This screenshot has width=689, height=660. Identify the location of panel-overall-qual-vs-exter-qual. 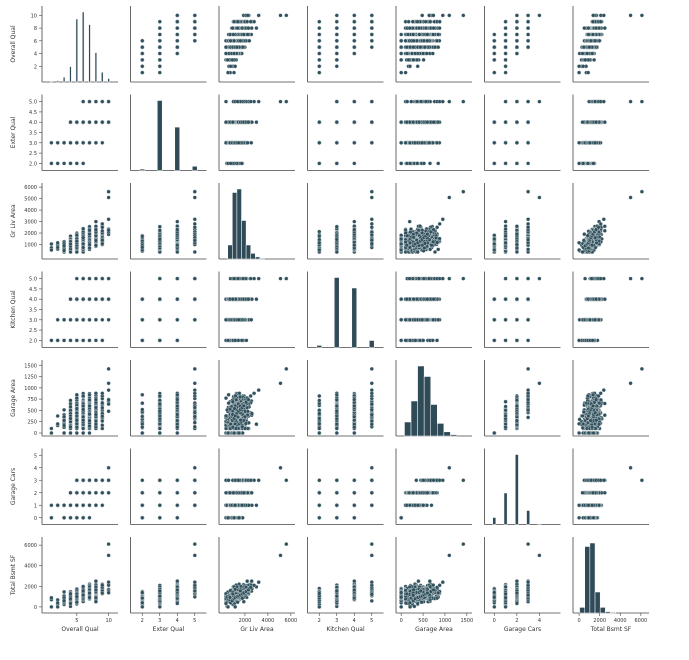
(169, 44).